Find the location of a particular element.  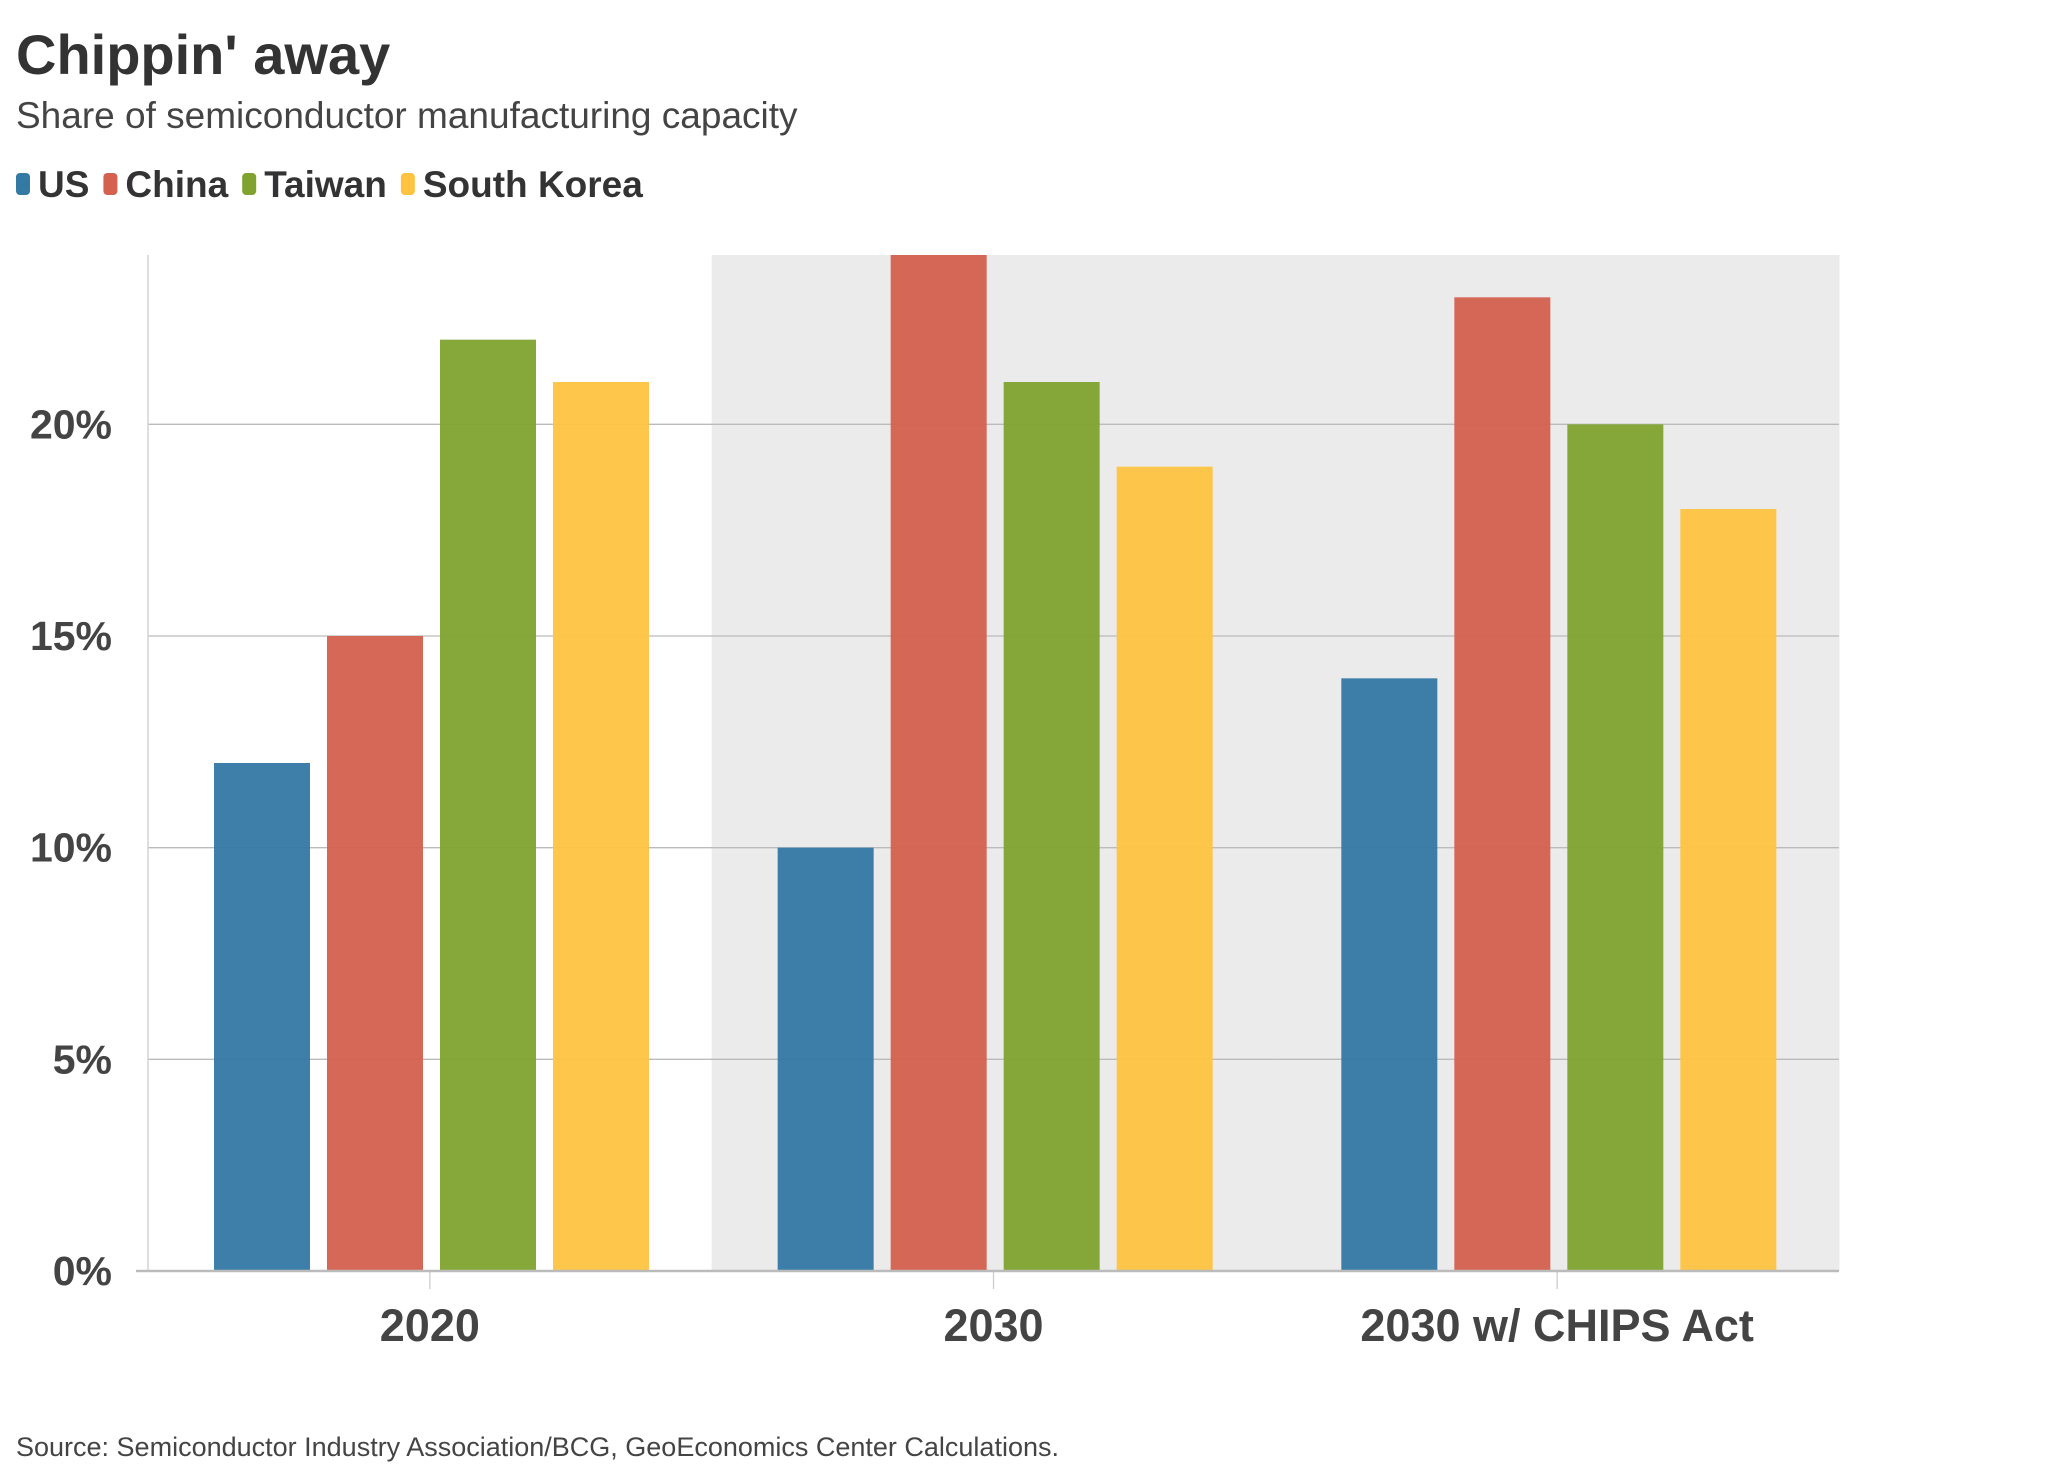

chart-title: Chippin' away is located at coordinates (203, 54).